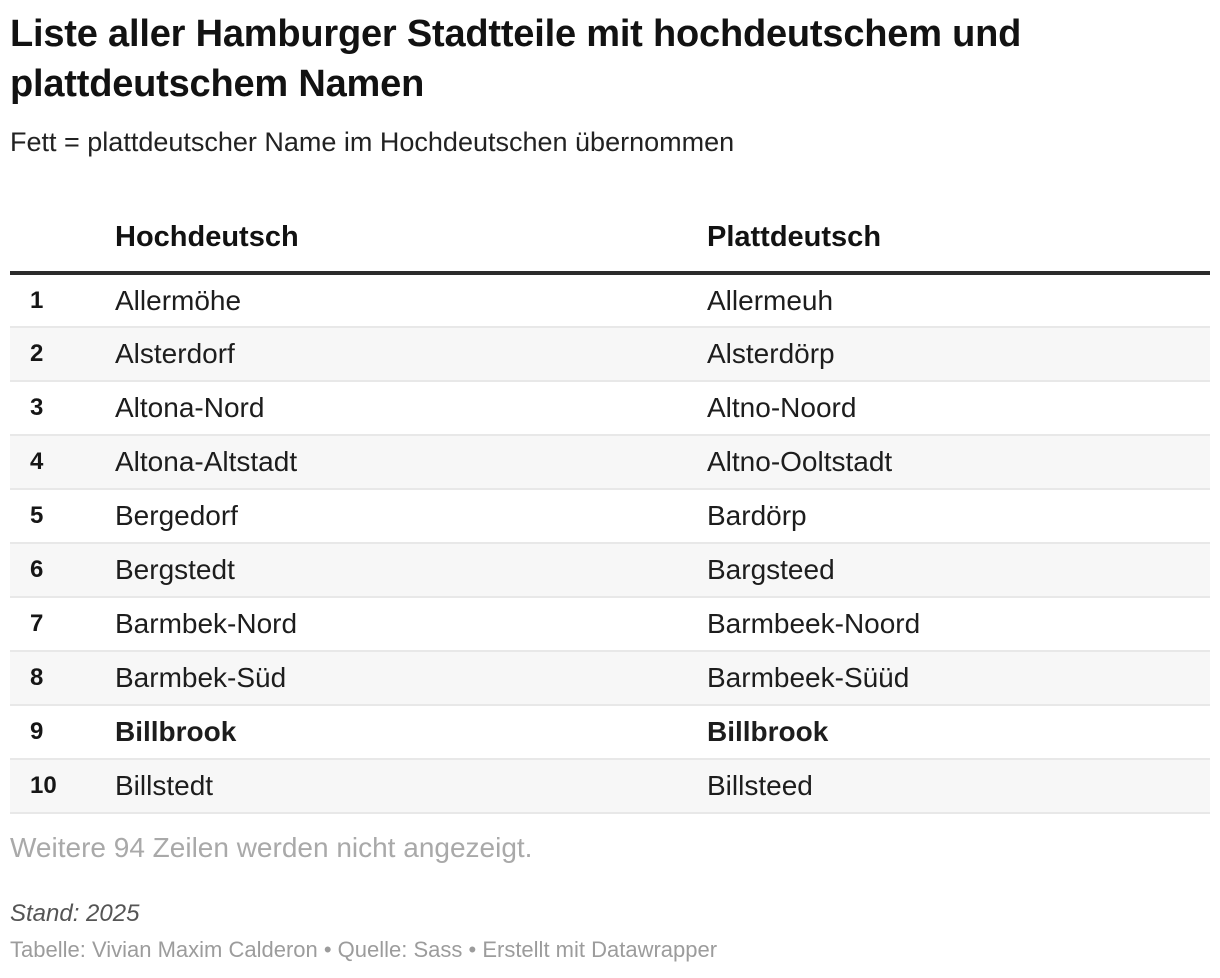  I want to click on row-number: 10, so click(43, 785).